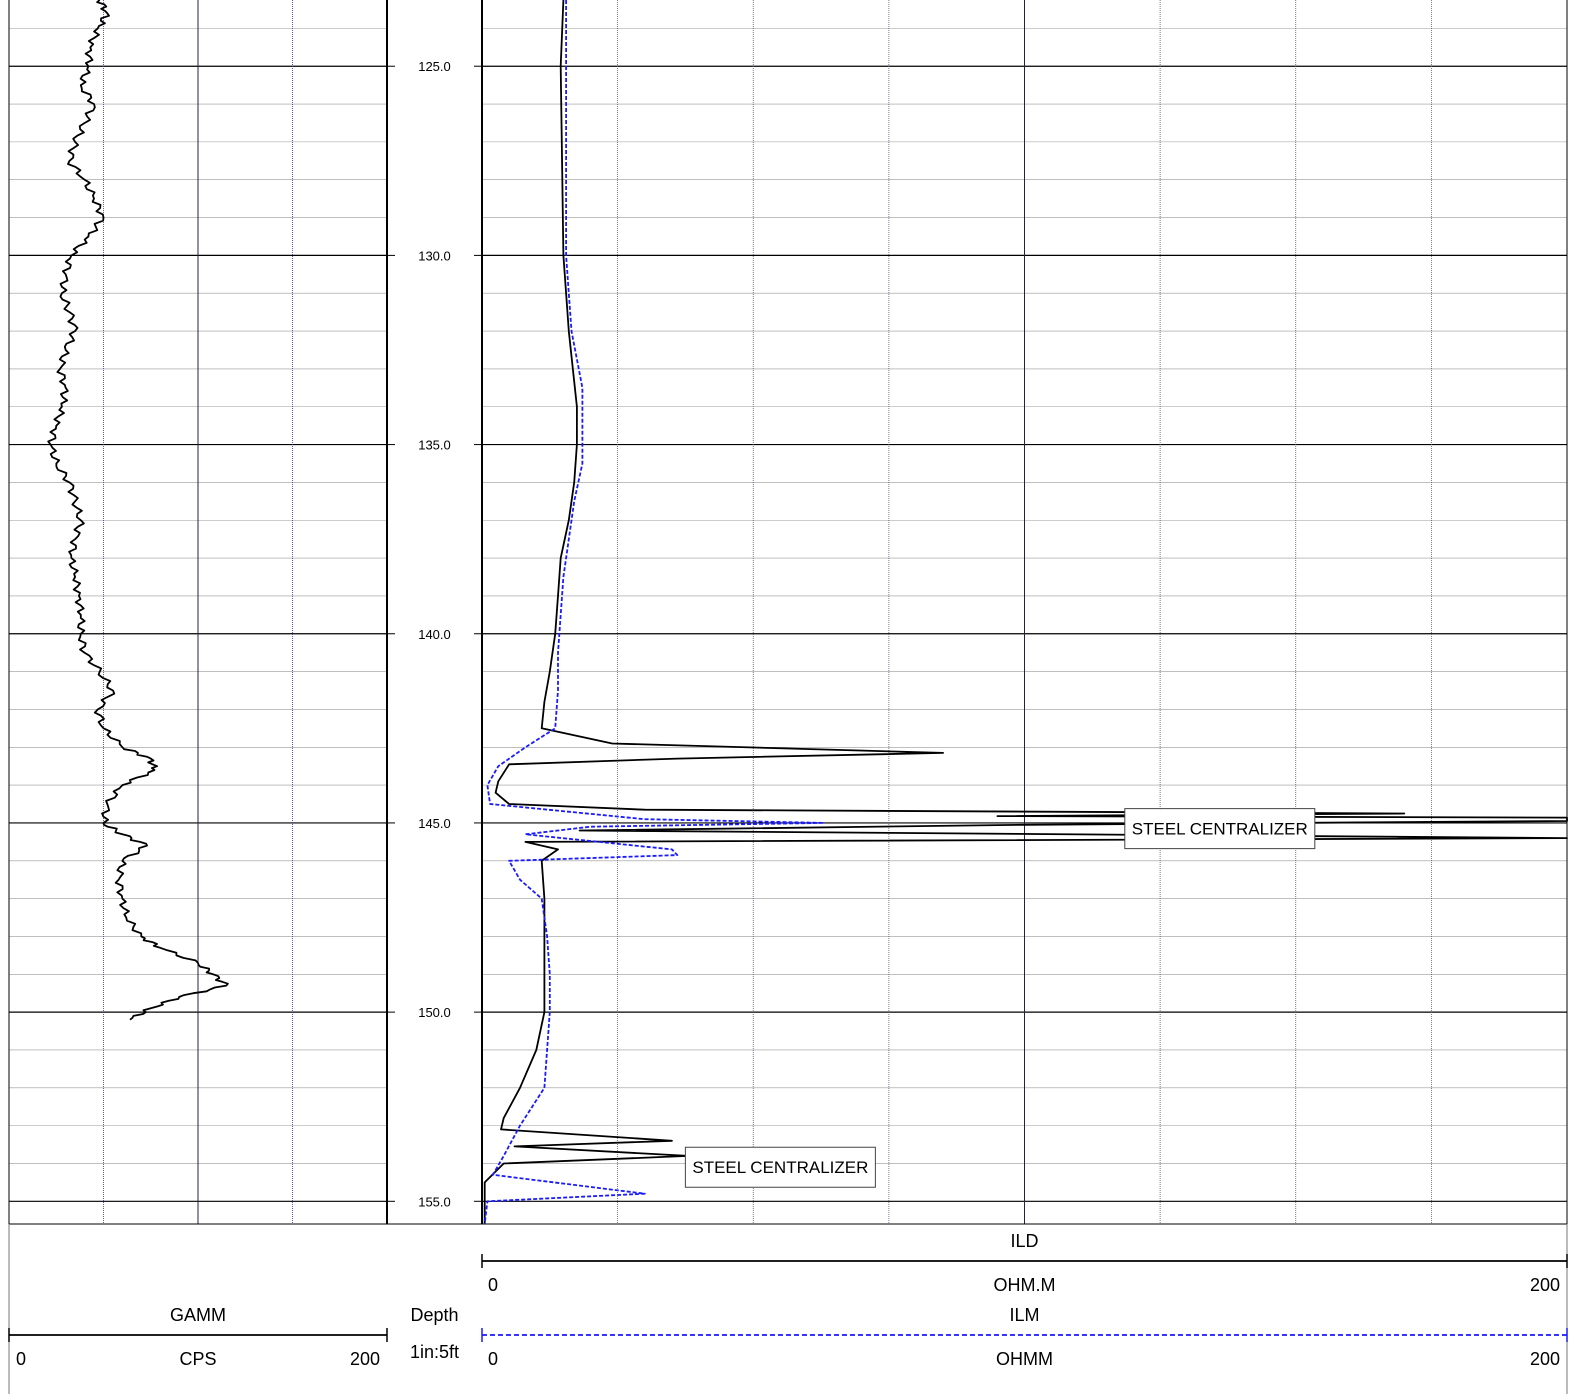 Image resolution: width=1591 pixels, height=1394 pixels. Describe the element at coordinates (1024, 1359) in the screenshot. I see `ilm-unit: OHMM` at that location.